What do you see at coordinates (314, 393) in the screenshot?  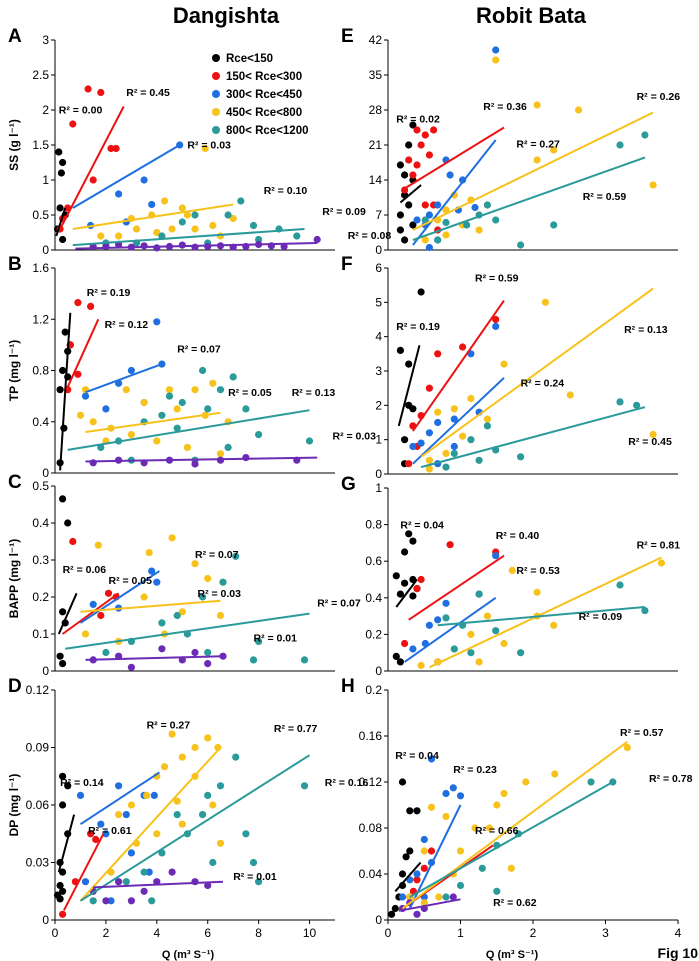 I see `r-squared-label: R² = 0.13` at bounding box center [314, 393].